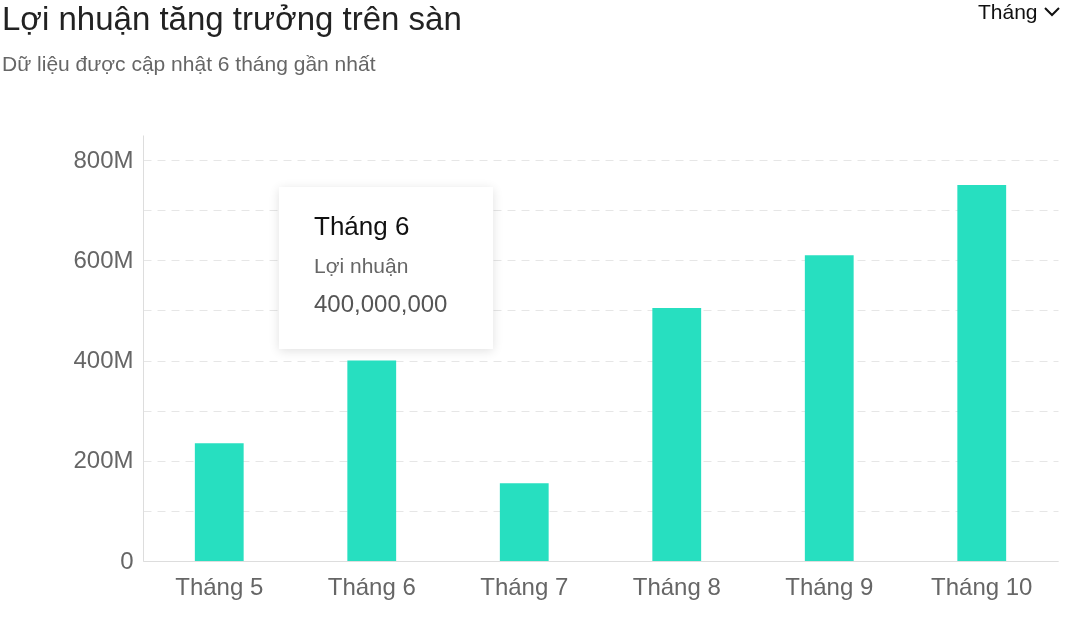 Image resolution: width=1079 pixels, height=629 pixels. Describe the element at coordinates (103, 259) in the screenshot. I see `y-tick-label: 600M` at that location.